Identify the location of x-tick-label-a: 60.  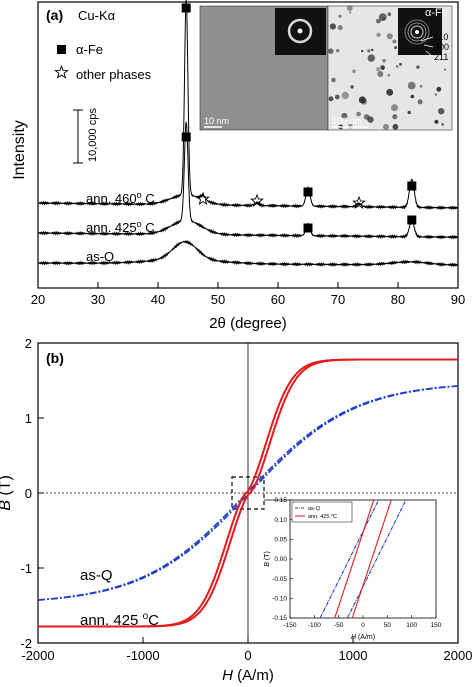
(278, 299).